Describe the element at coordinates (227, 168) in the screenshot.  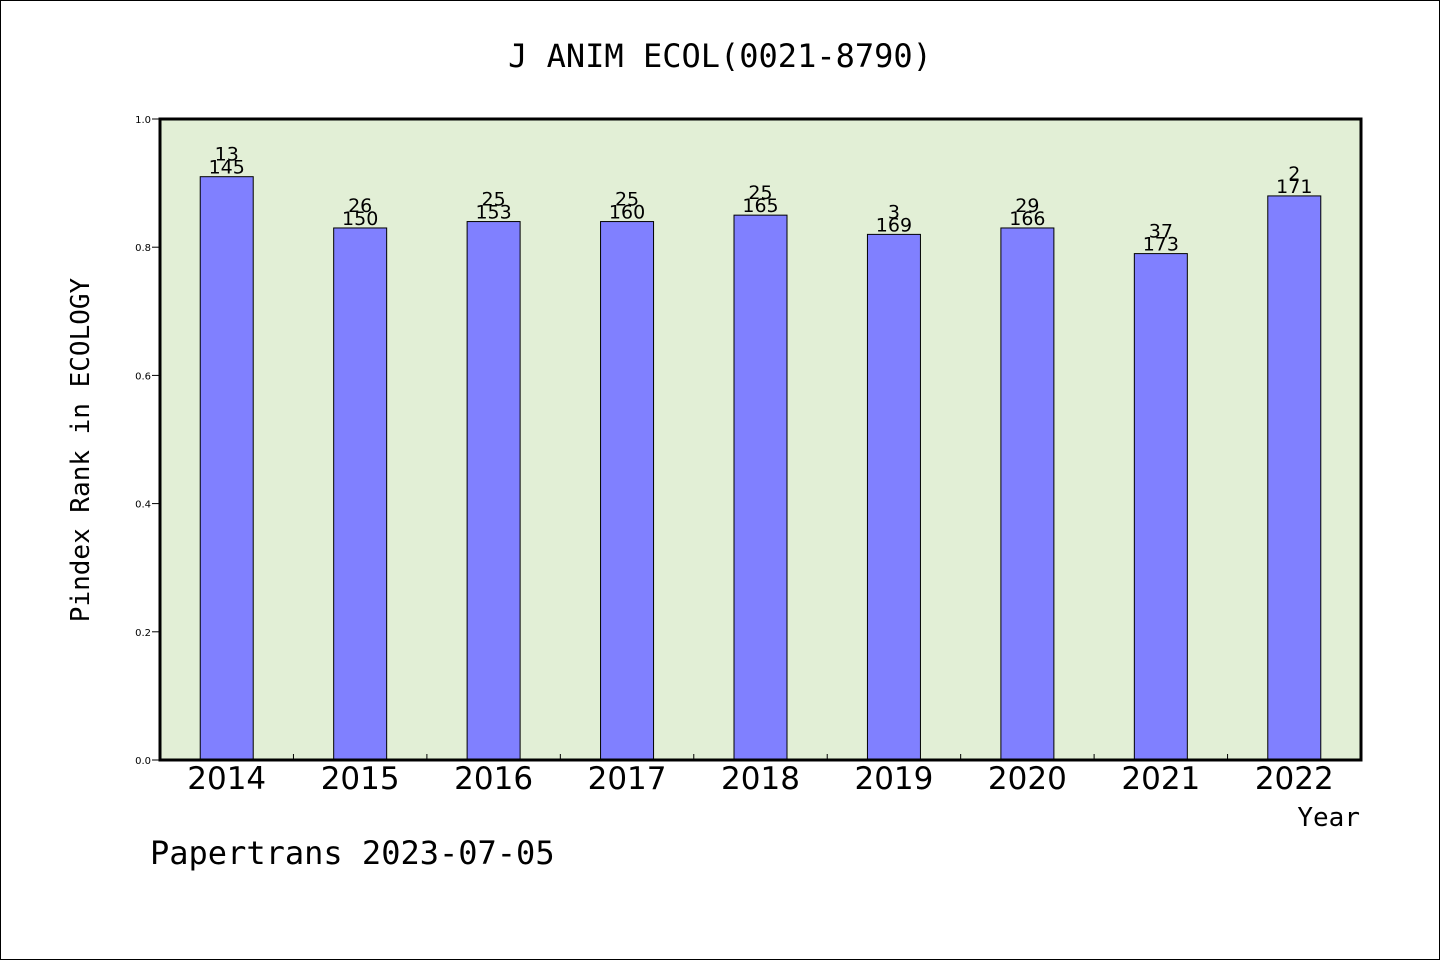
I see `bar-total-label: 145` at that location.